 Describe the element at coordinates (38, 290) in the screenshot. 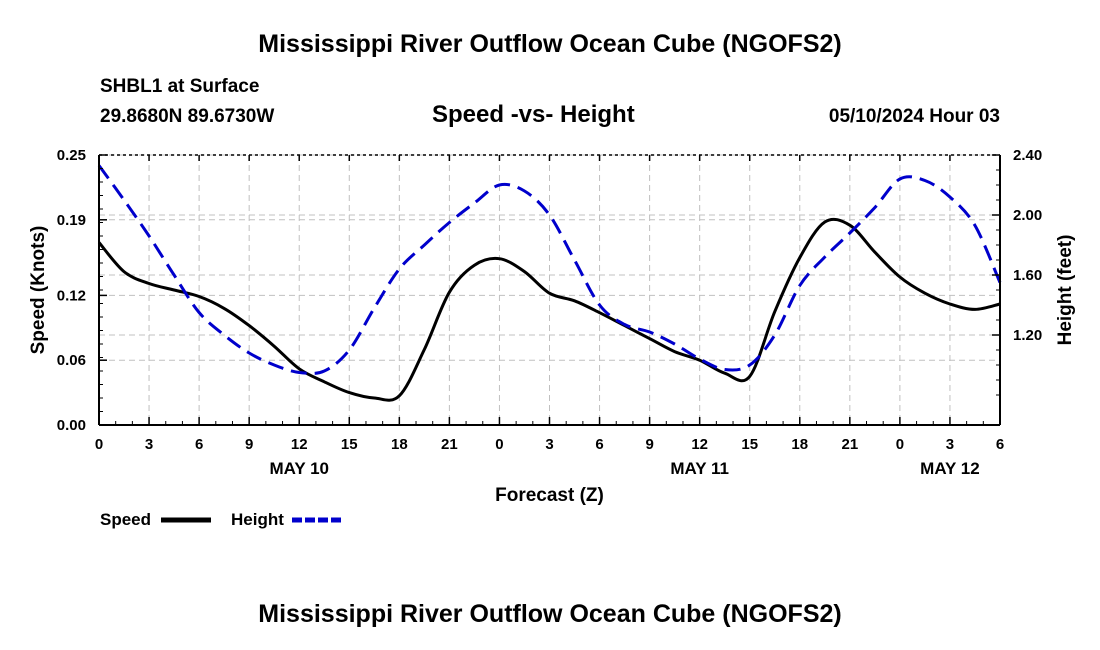

I see `y-axis-left-title: Speed (Knots)` at that location.